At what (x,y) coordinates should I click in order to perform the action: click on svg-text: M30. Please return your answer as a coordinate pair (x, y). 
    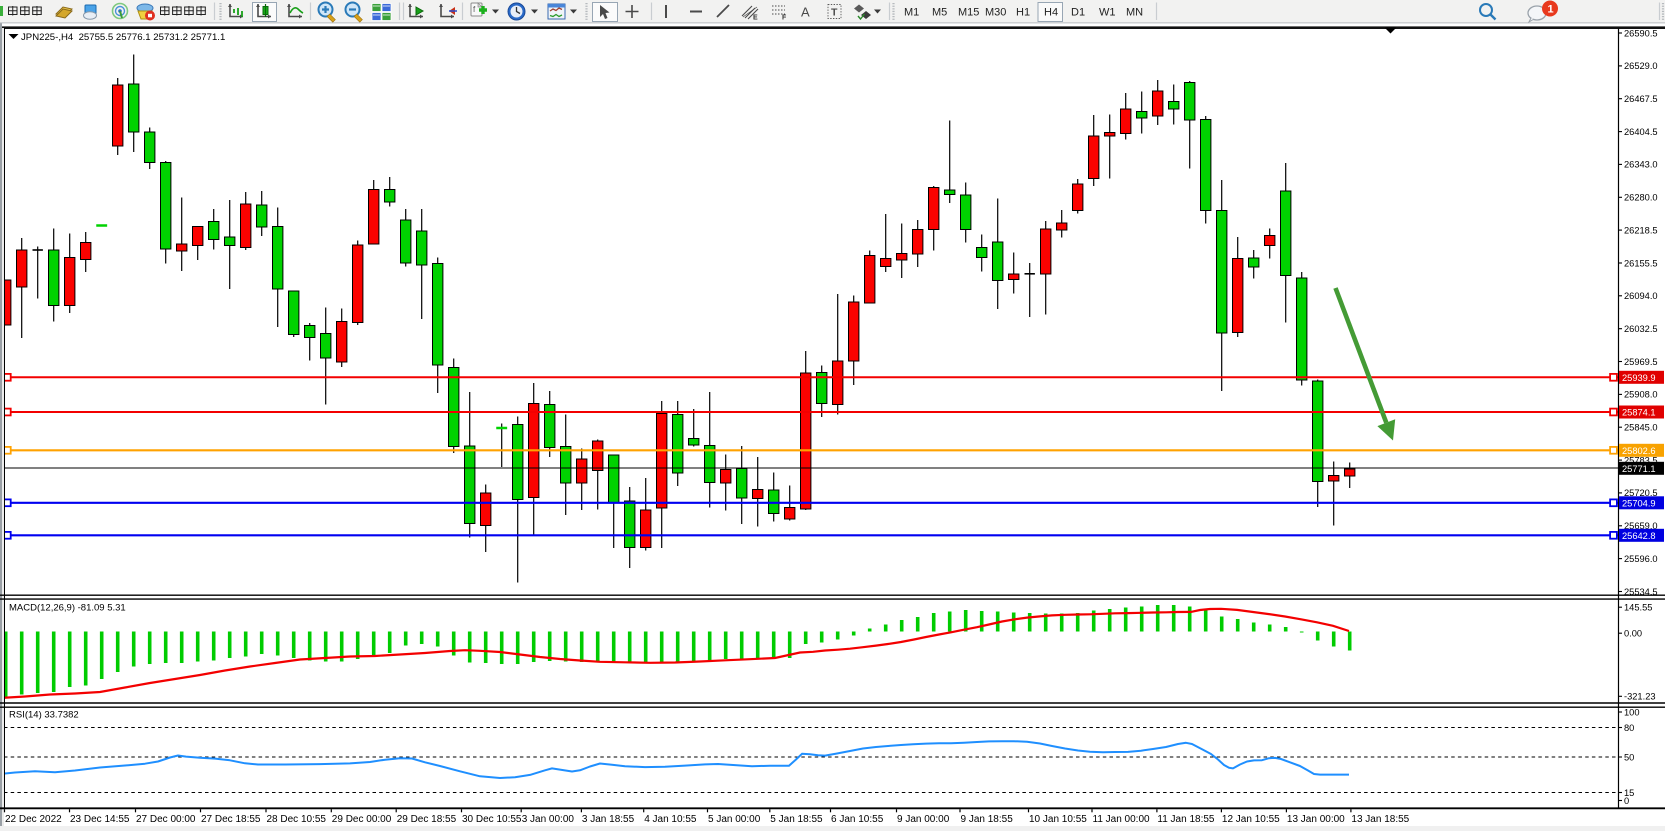
    Looking at the image, I should click on (995, 13).